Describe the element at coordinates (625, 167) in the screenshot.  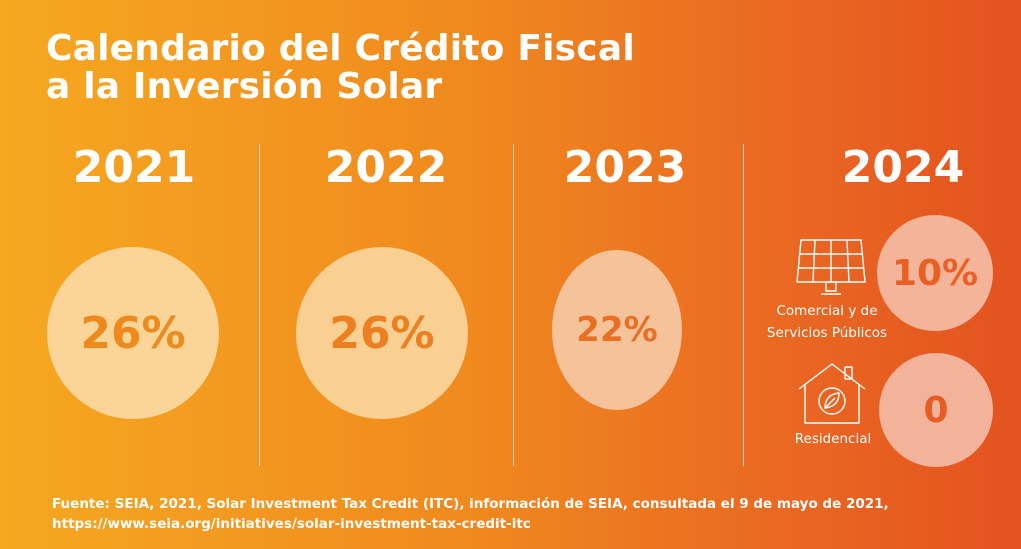
I see `year-2023: 2023` at that location.